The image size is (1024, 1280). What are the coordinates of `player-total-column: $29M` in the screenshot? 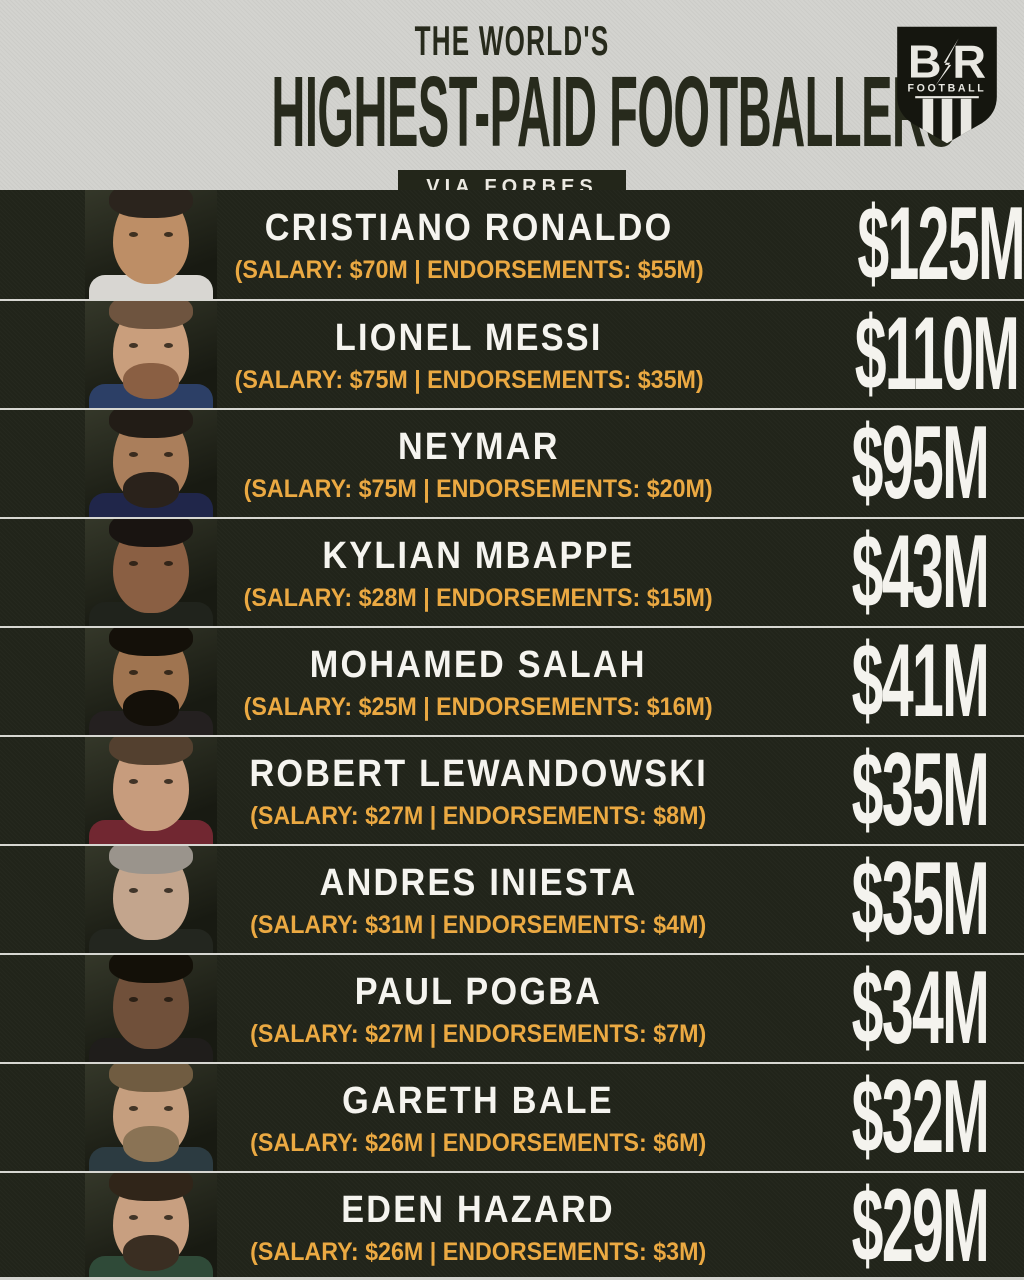 It's located at (882, 1226).